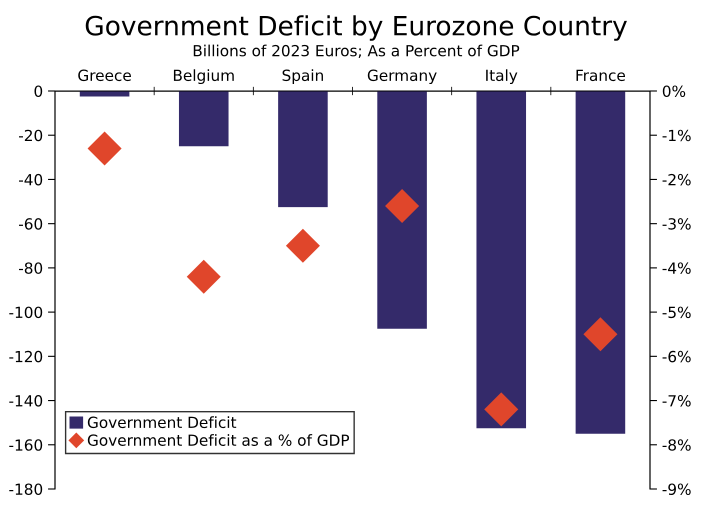  Describe the element at coordinates (302, 76) in the screenshot. I see `x-tick-label: Spain` at that location.